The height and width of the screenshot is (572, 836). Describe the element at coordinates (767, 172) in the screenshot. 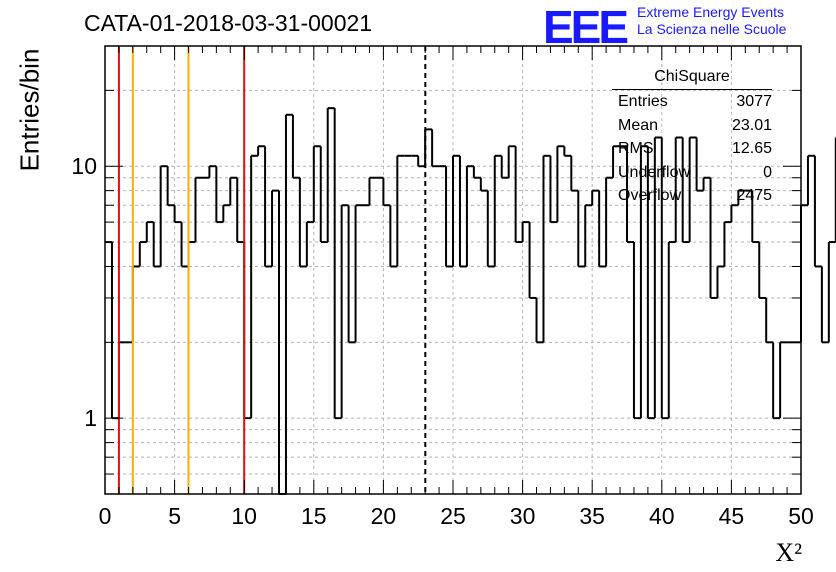

I see `stats-value: 0` at that location.